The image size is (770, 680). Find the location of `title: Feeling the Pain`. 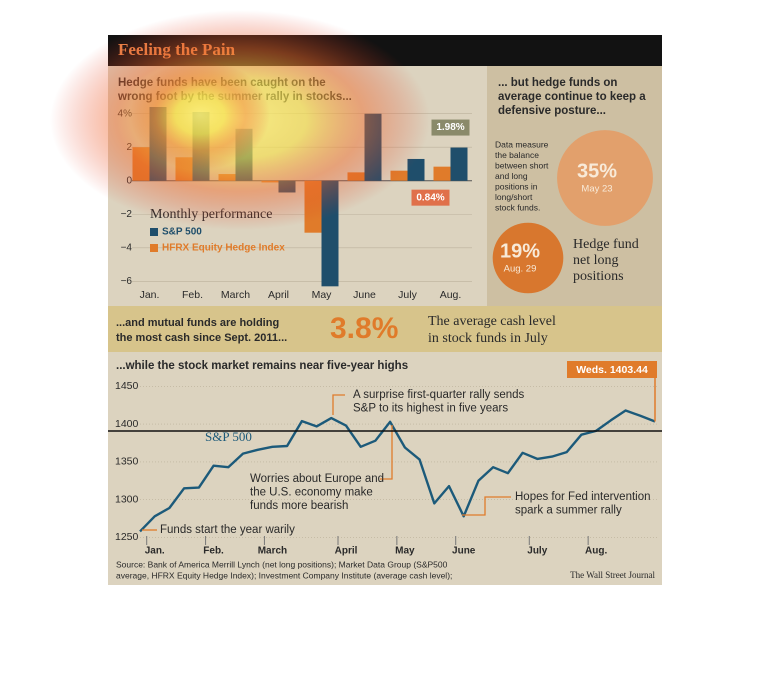

title: Feeling the Pain is located at coordinates (177, 49).